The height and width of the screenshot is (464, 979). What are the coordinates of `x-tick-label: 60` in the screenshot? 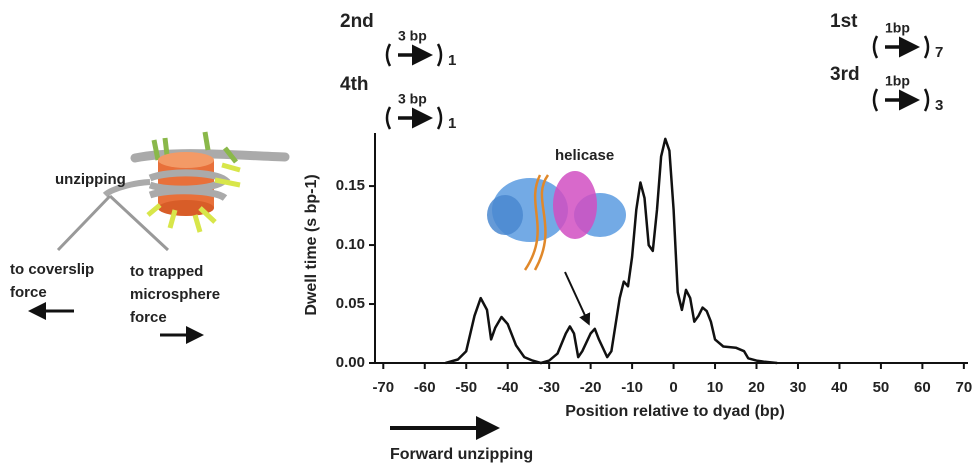 It's located at (922, 387).